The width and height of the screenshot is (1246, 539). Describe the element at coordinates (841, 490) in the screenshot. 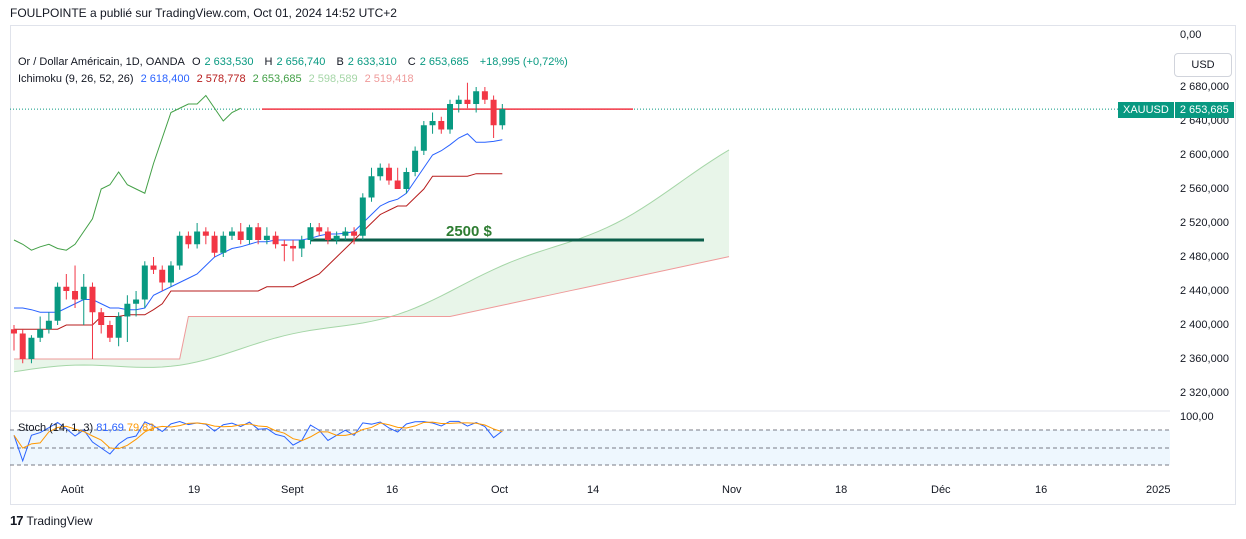

I see `time-label: 18` at that location.